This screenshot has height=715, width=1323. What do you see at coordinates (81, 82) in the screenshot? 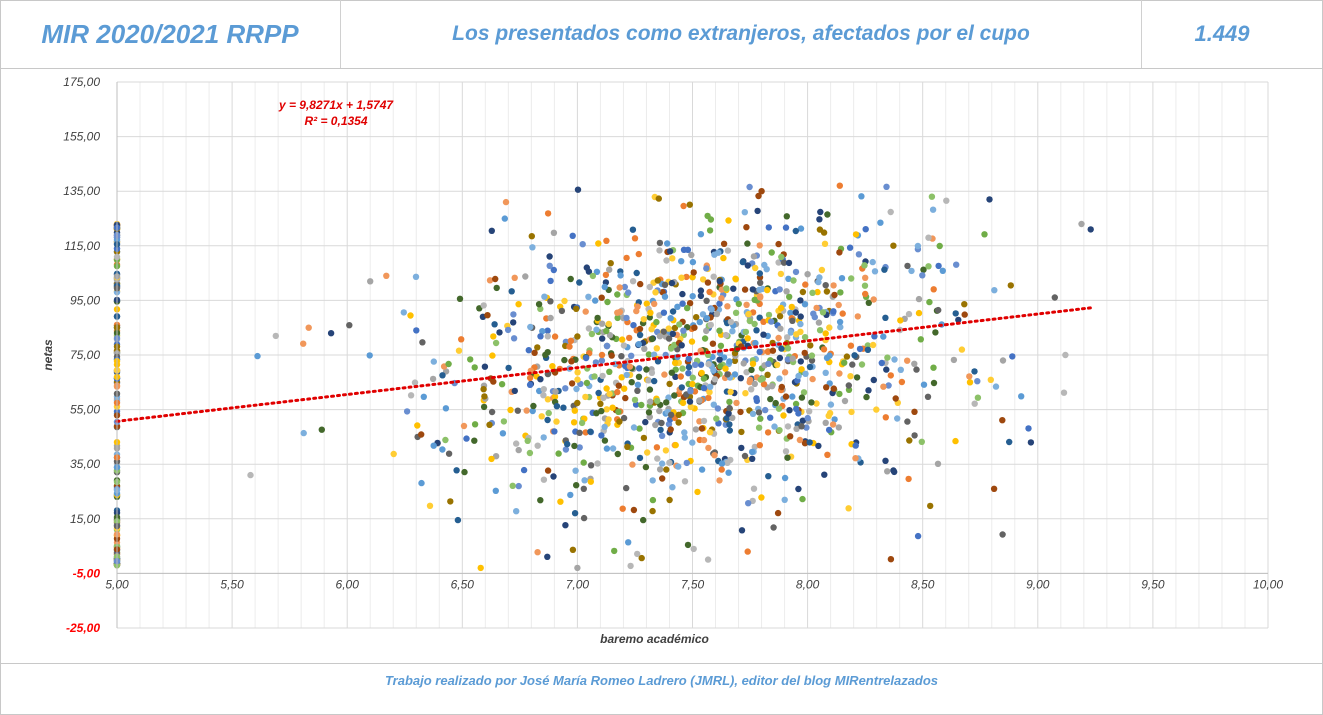
I see `y-tick-label: 175,00` at bounding box center [81, 82].